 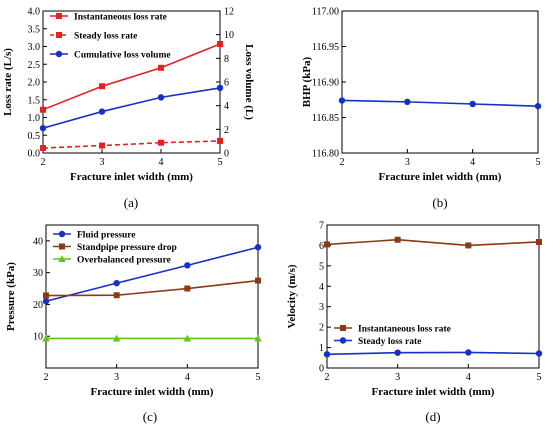 I want to click on y-tick-label: 30, so click(x=38, y=273).